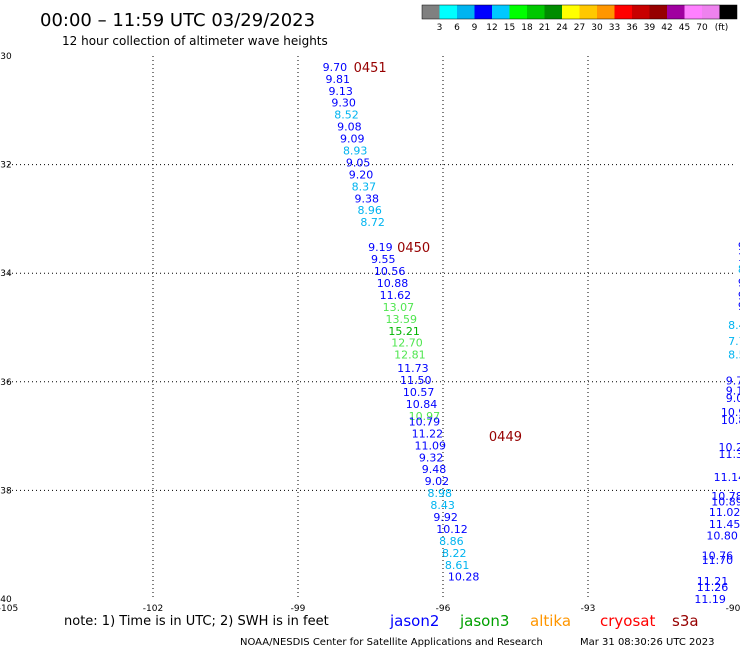 Image resolution: width=740 pixels, height=650 pixels. I want to click on wave-height-value: 10.79, so click(425, 421).